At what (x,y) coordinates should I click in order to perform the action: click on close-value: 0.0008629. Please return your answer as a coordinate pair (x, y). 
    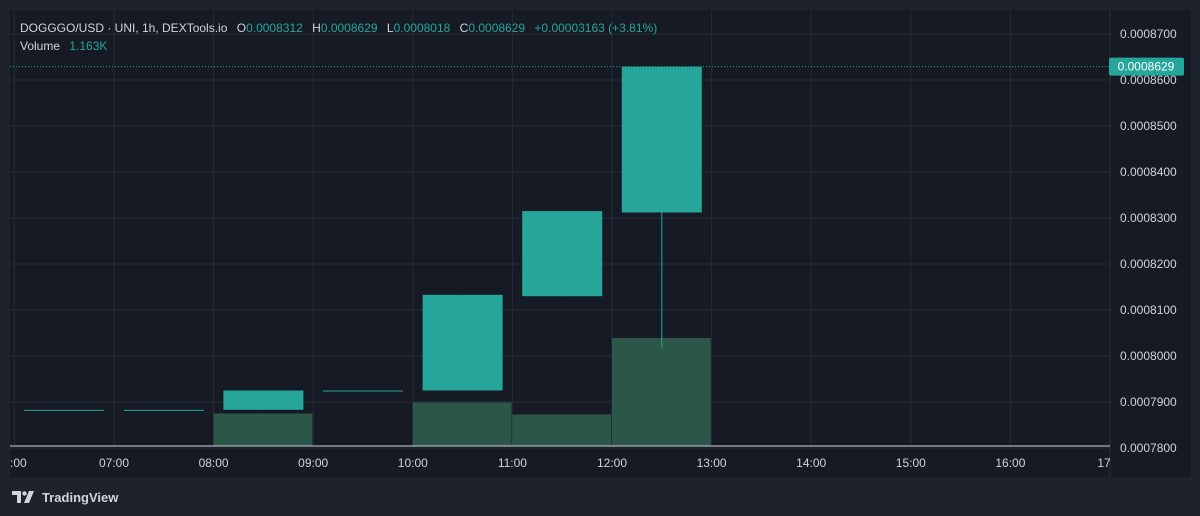
    Looking at the image, I should click on (497, 28).